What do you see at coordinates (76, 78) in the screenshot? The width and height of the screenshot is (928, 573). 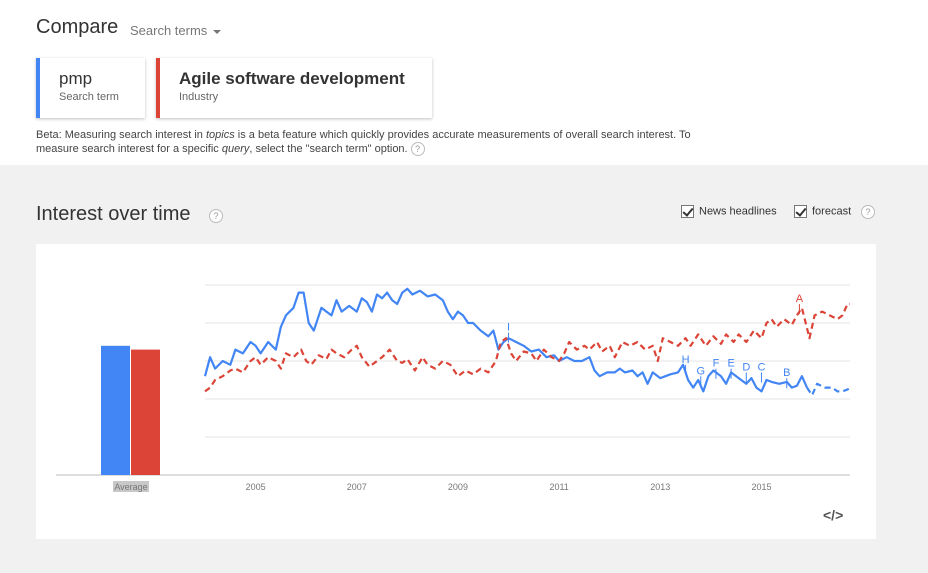 I see `term-name: pmp` at bounding box center [76, 78].